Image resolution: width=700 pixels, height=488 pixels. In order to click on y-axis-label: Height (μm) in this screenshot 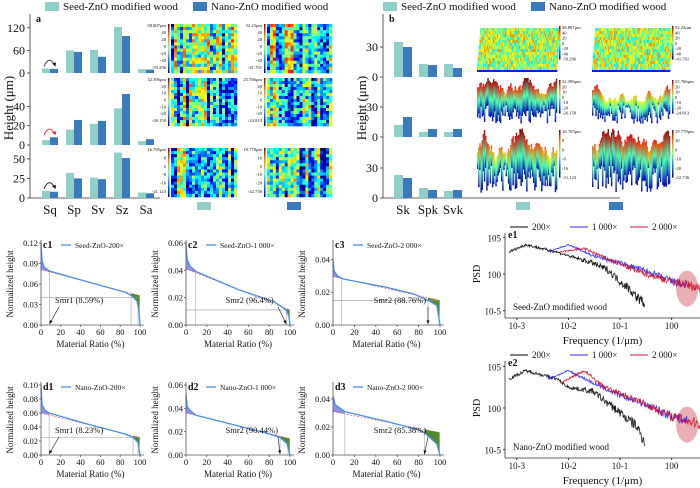, I will do `click(8, 108)`.